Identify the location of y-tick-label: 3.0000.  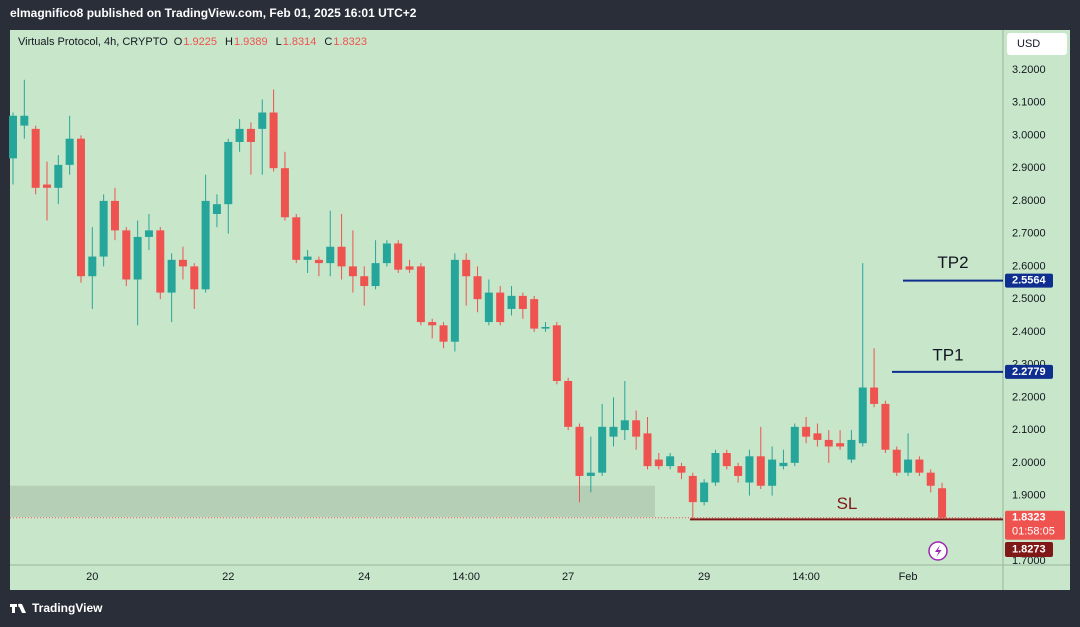
(1029, 135).